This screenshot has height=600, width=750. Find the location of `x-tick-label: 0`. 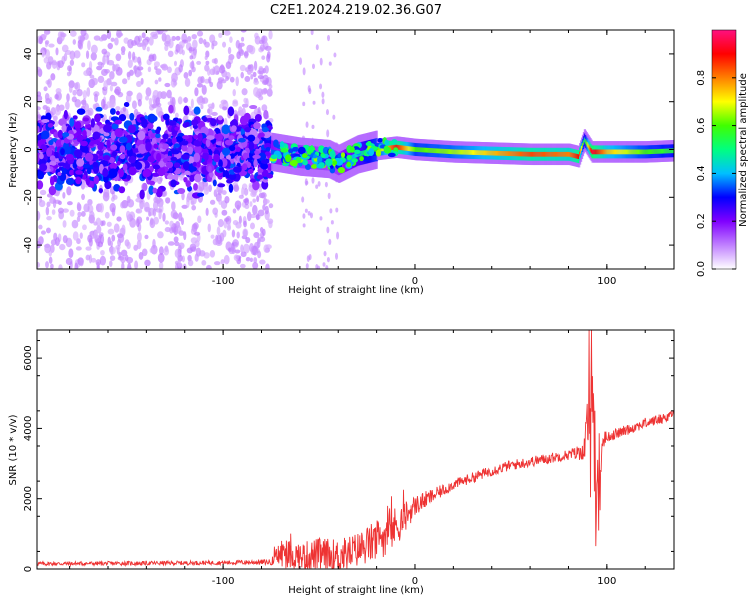

x-tick-label: 0 is located at coordinates (415, 581).